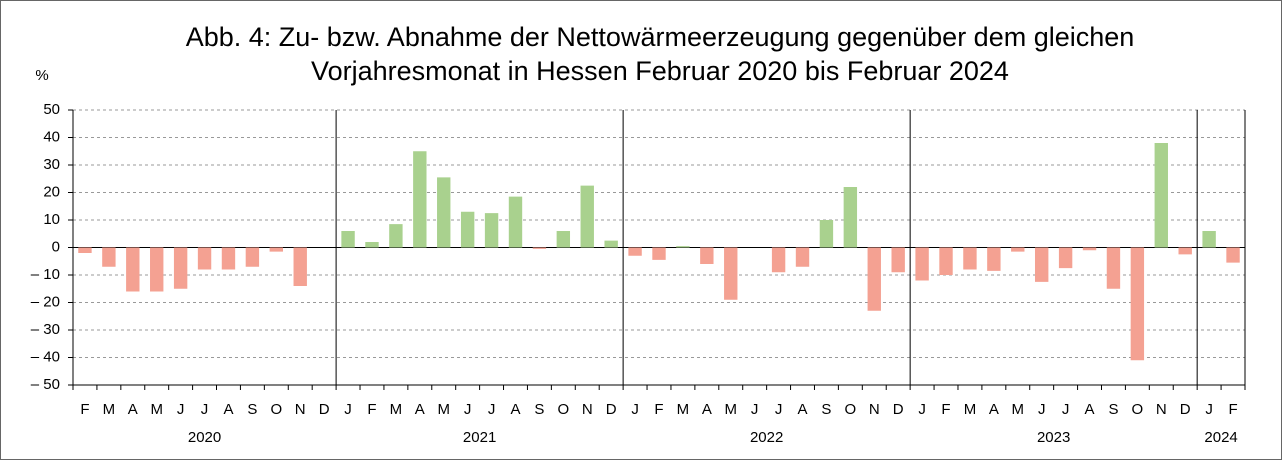 The height and width of the screenshot is (460, 1282). Describe the element at coordinates (45, 356) in the screenshot. I see `y-tick-label: – 40` at that location.